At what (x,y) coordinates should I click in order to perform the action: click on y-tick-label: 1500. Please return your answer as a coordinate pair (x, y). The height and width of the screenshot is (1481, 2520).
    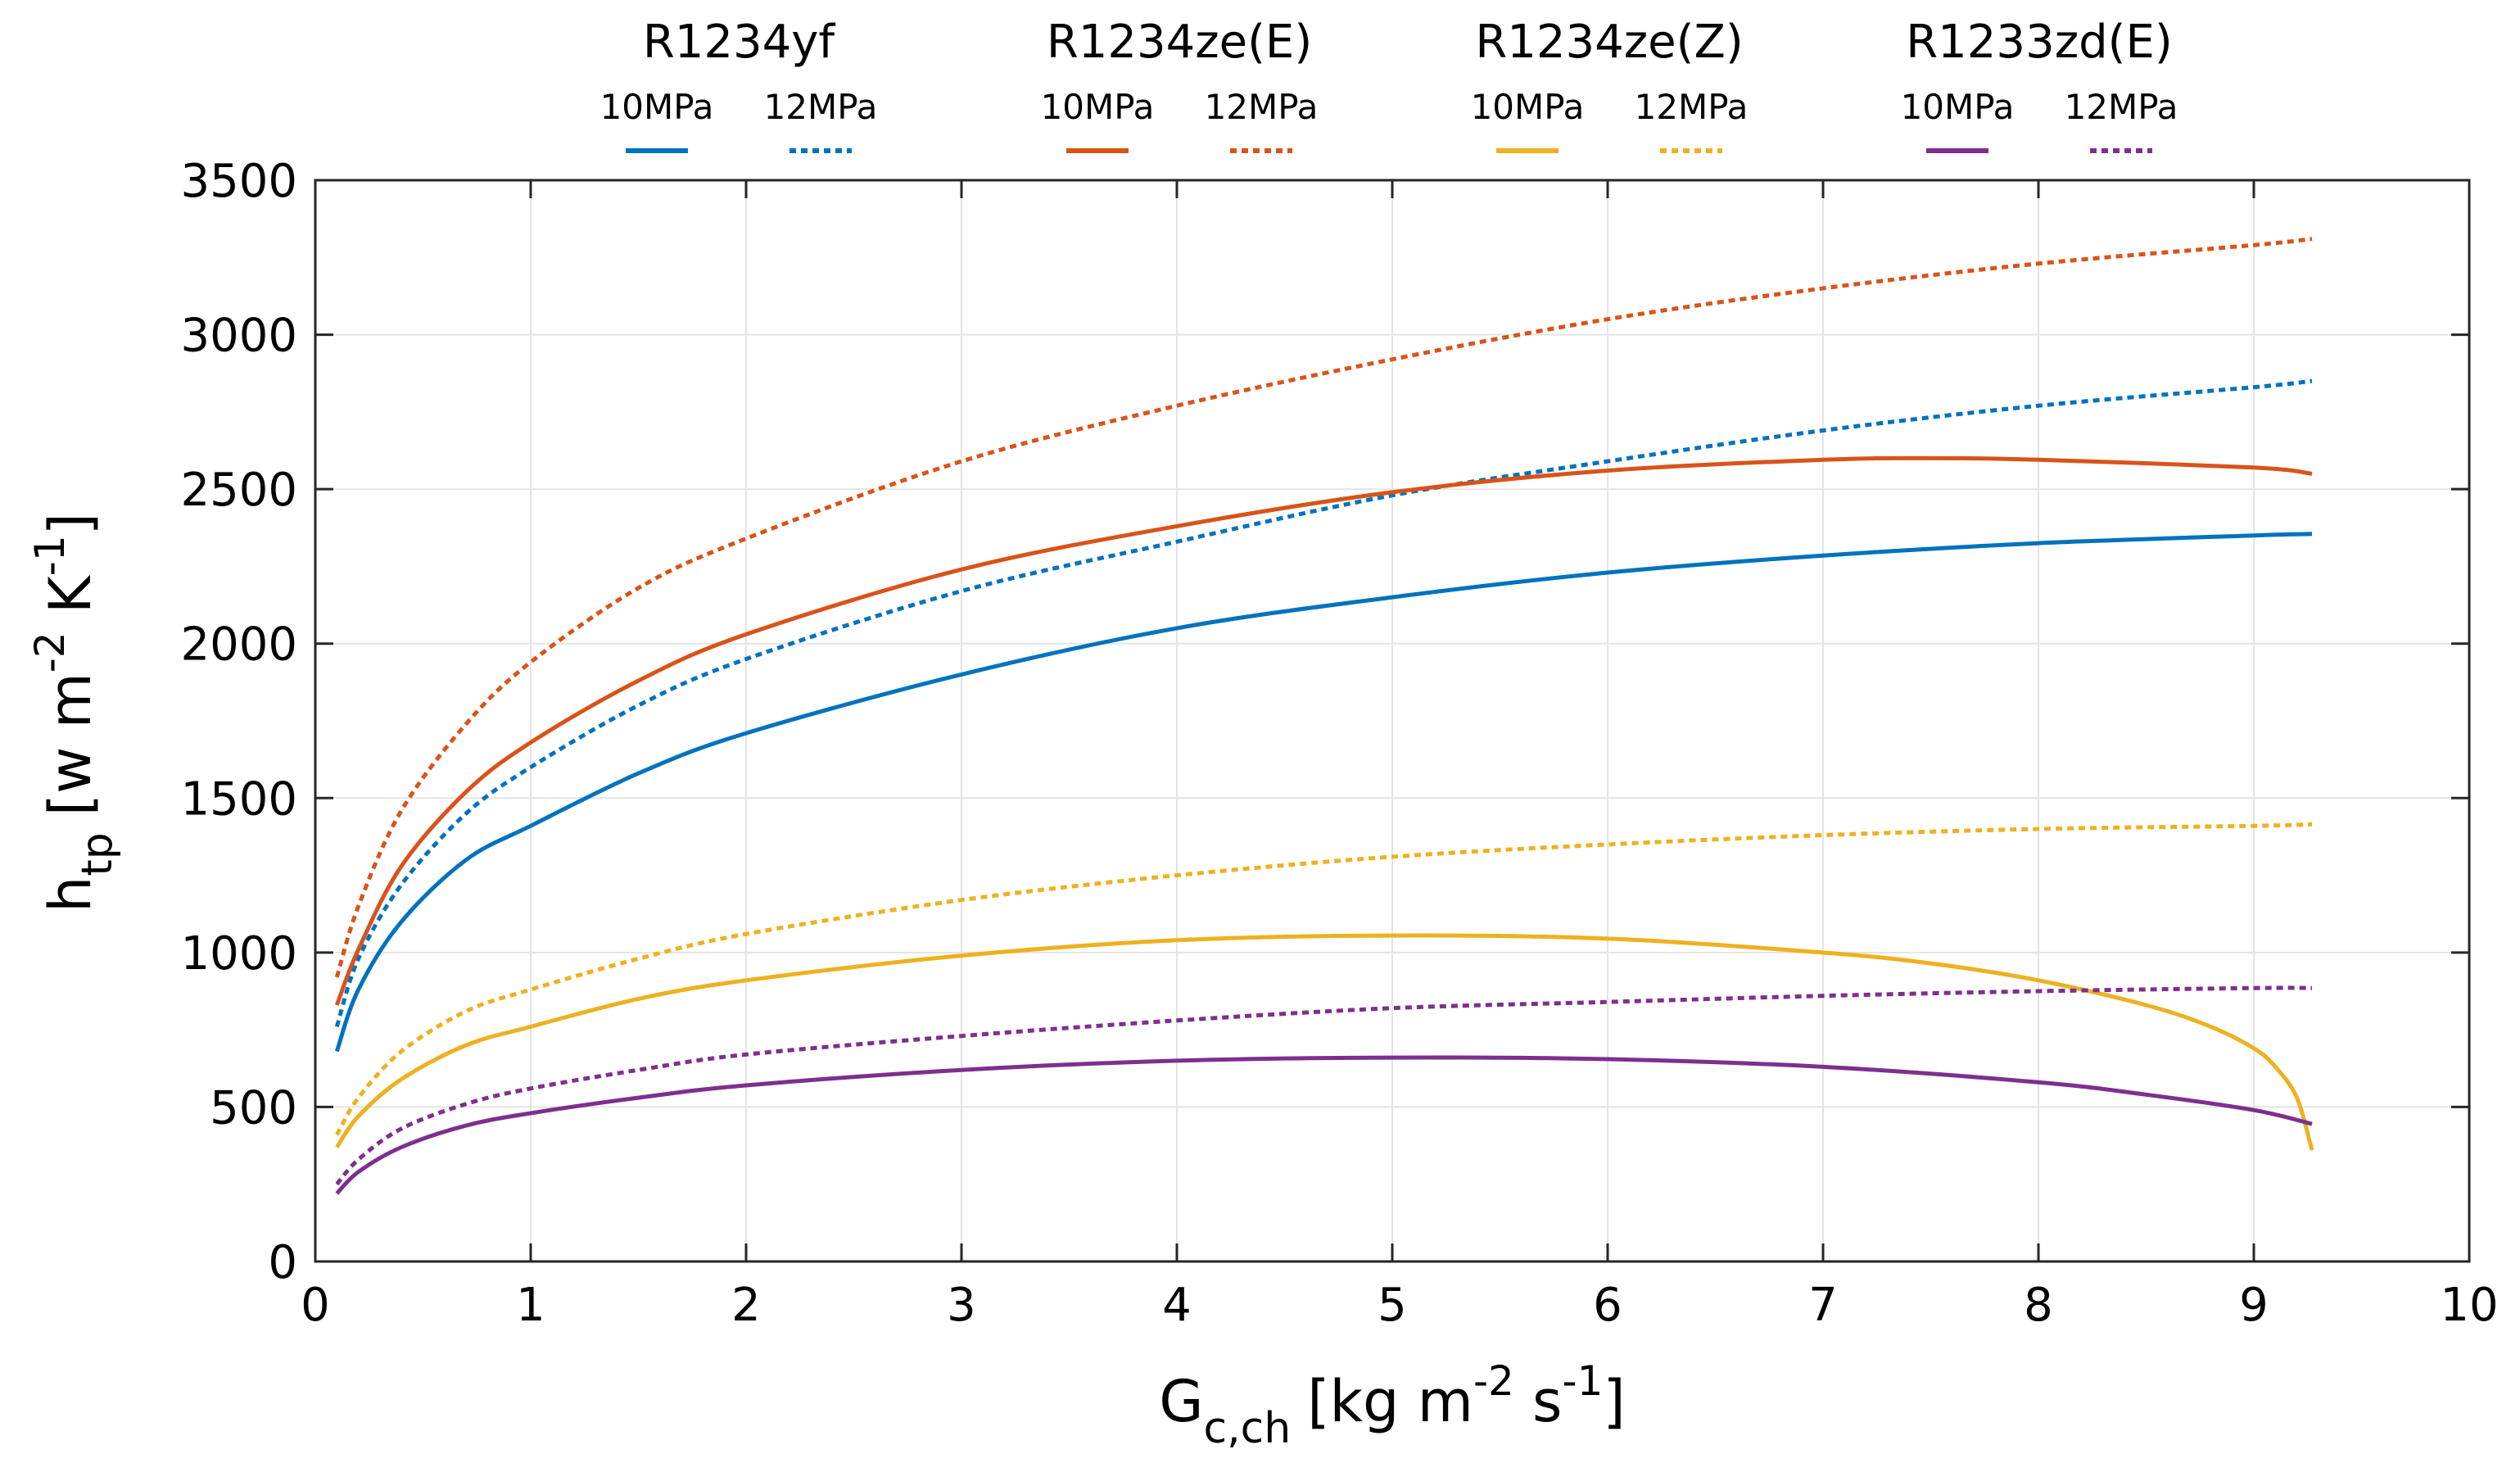
    Looking at the image, I should click on (239, 799).